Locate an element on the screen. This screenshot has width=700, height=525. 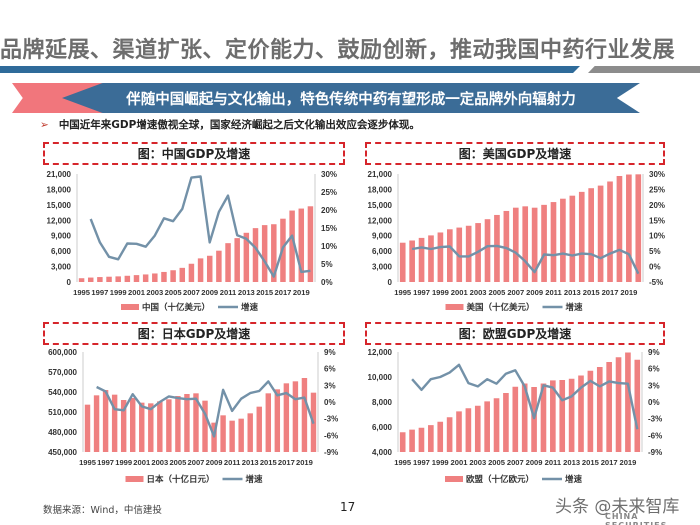
y-tick-label: 15,000 is located at coordinates (380, 205).